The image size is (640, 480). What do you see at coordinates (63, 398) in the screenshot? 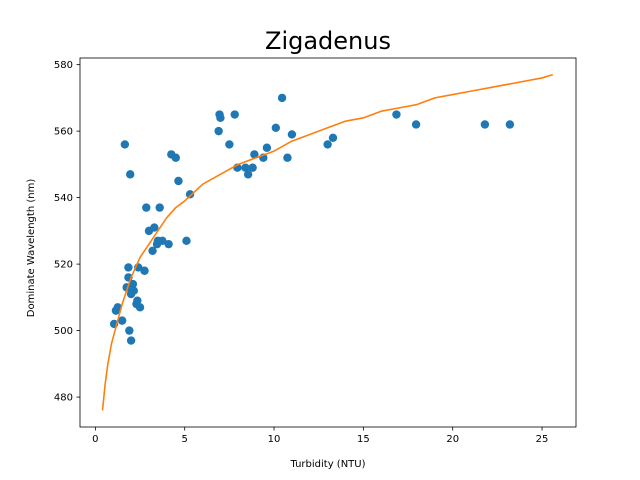
I see `y-tick-label: 480` at bounding box center [63, 398].